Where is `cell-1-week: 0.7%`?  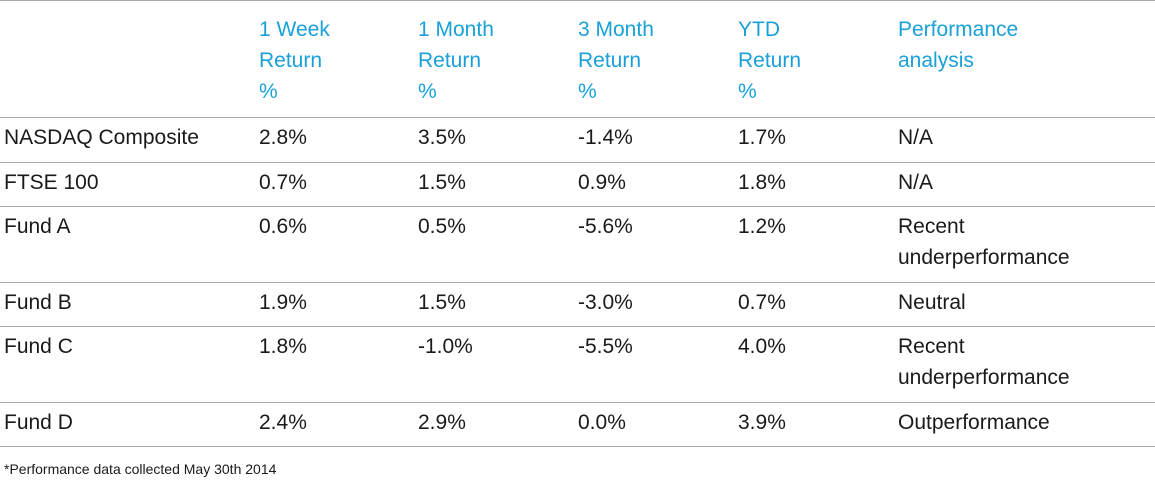
cell-1-week: 0.7% is located at coordinates (283, 182).